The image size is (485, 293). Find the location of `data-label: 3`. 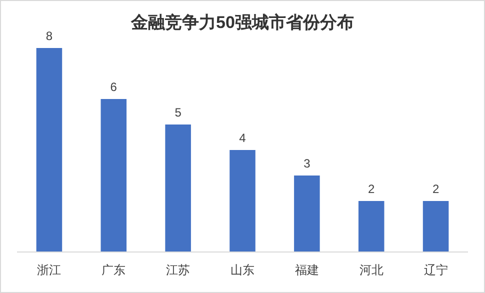

data-label: 3 is located at coordinates (307, 163).